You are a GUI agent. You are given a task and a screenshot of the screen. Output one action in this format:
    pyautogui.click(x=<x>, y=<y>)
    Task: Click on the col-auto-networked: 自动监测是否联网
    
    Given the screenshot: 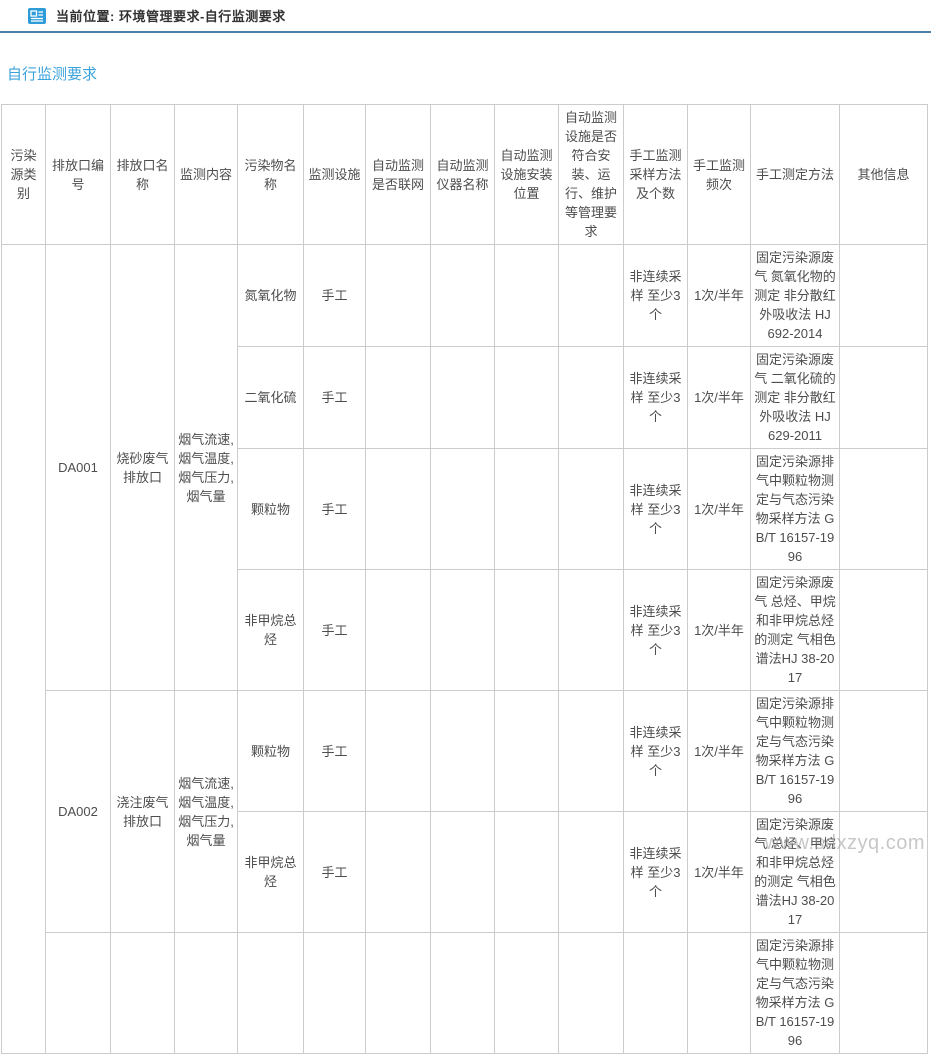 What is the action you would take?
    pyautogui.click(x=398, y=174)
    